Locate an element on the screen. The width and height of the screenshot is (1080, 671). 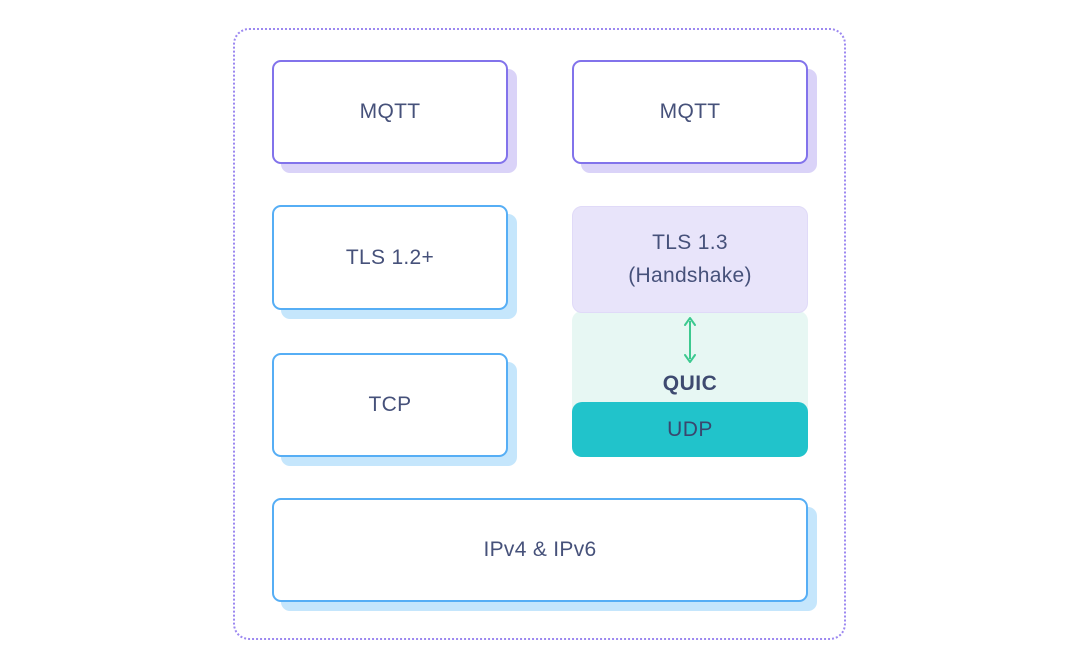
mqtt-over-quic-box: MQTT is located at coordinates (690, 112).